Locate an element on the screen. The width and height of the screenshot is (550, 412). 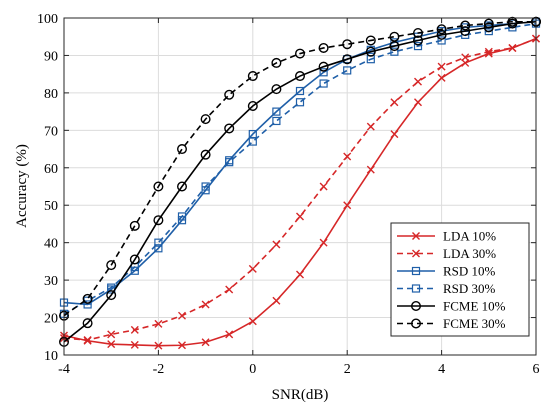
x-axis-title: SNR(dB) is located at coordinates (300, 395).